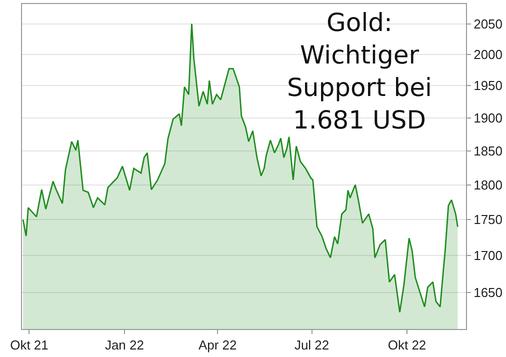  I want to click on y-tick-label: 1750, so click(488, 220).